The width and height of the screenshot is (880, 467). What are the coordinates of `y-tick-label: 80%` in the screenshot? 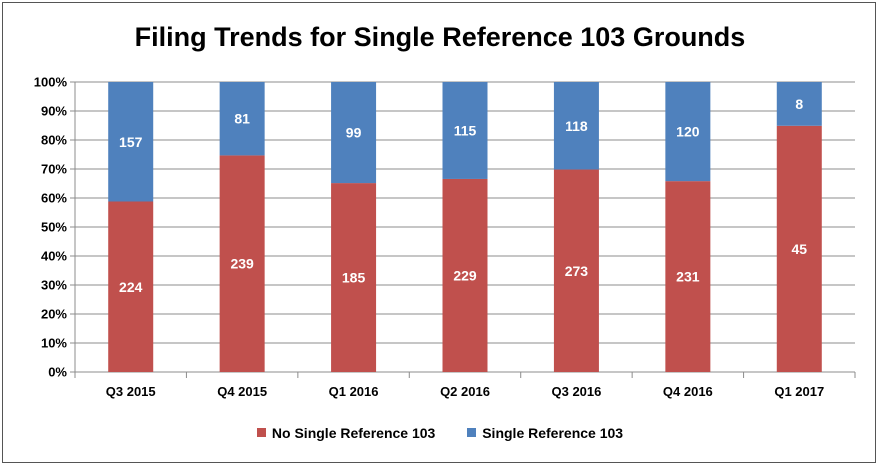 It's located at (54, 140).